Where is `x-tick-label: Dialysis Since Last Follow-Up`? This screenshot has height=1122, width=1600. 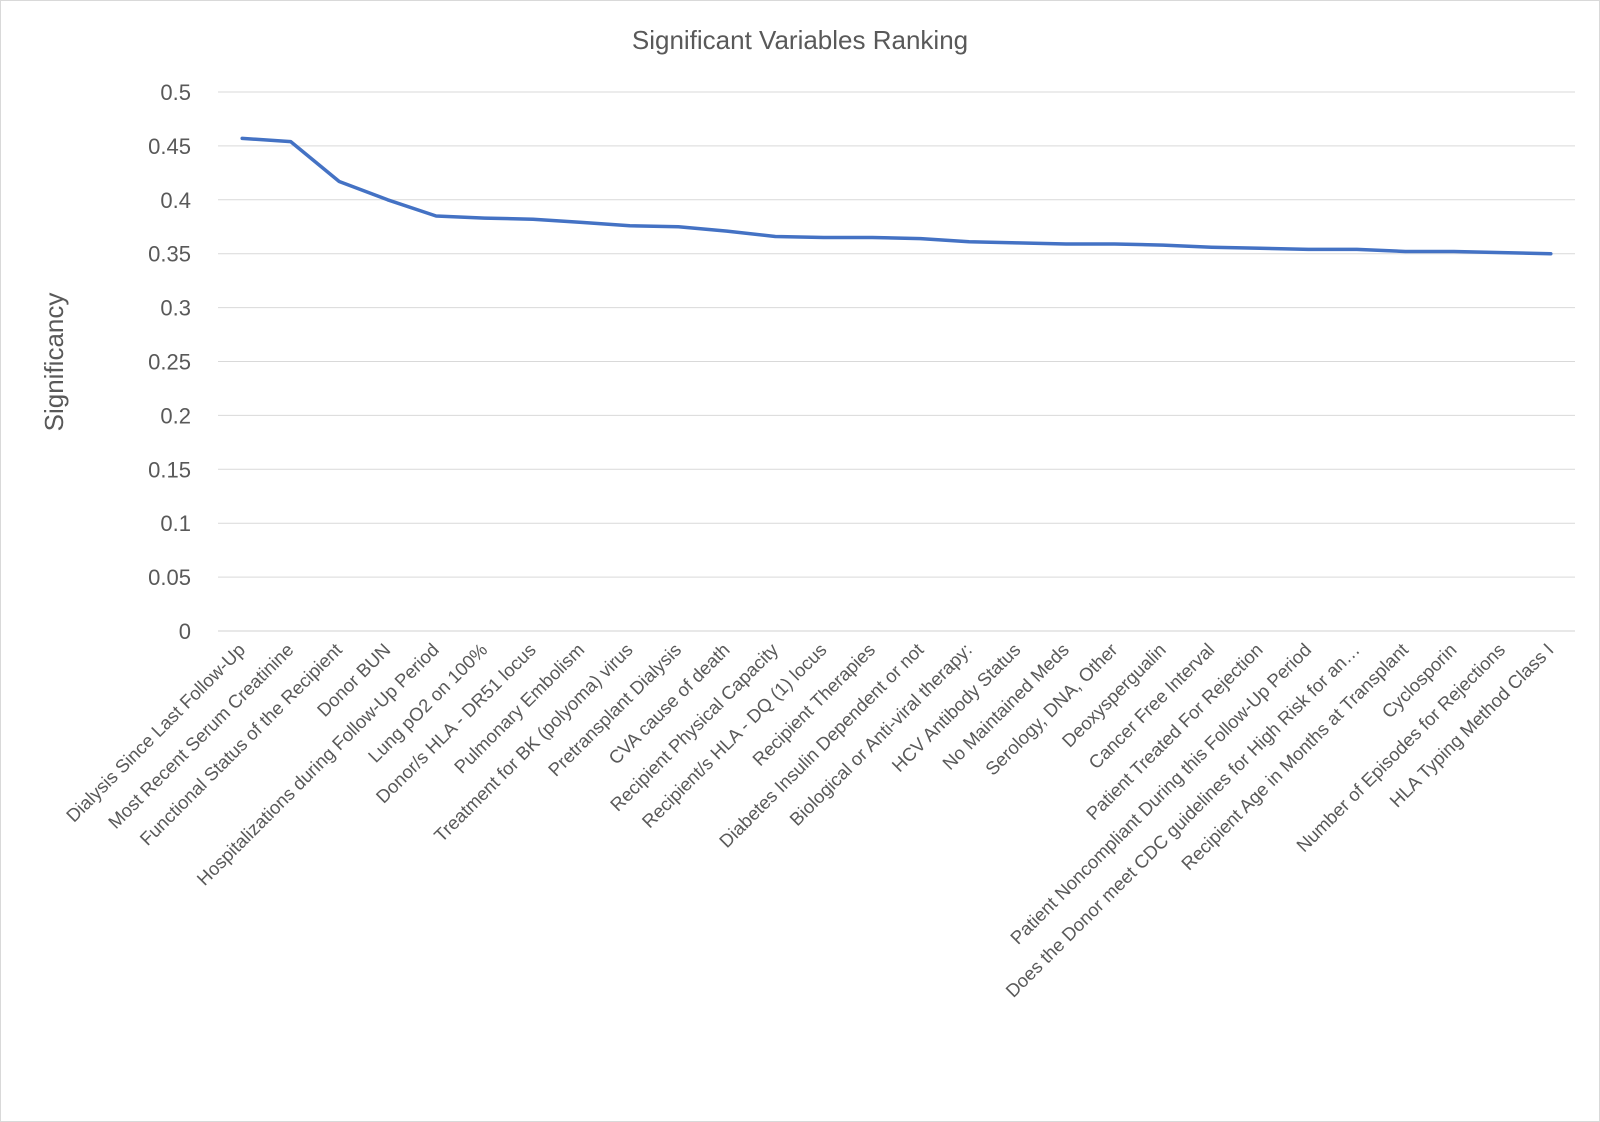
x-tick-label: Dialysis Since Last Follow-Up is located at coordinates (155, 732).